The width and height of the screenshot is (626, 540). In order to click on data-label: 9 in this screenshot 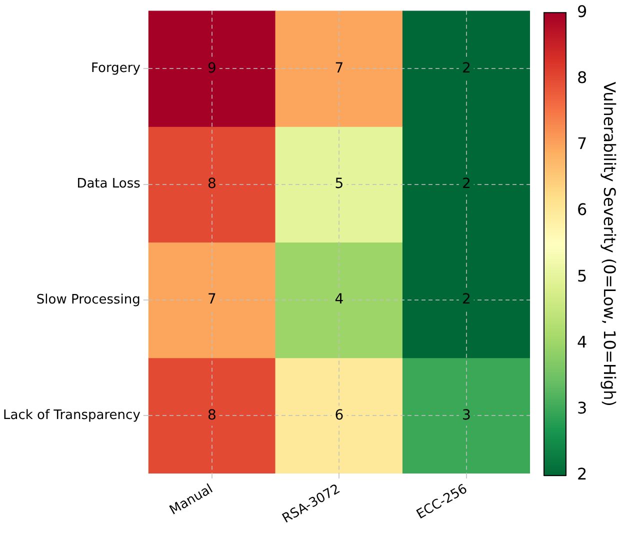, I will do `click(212, 68)`.